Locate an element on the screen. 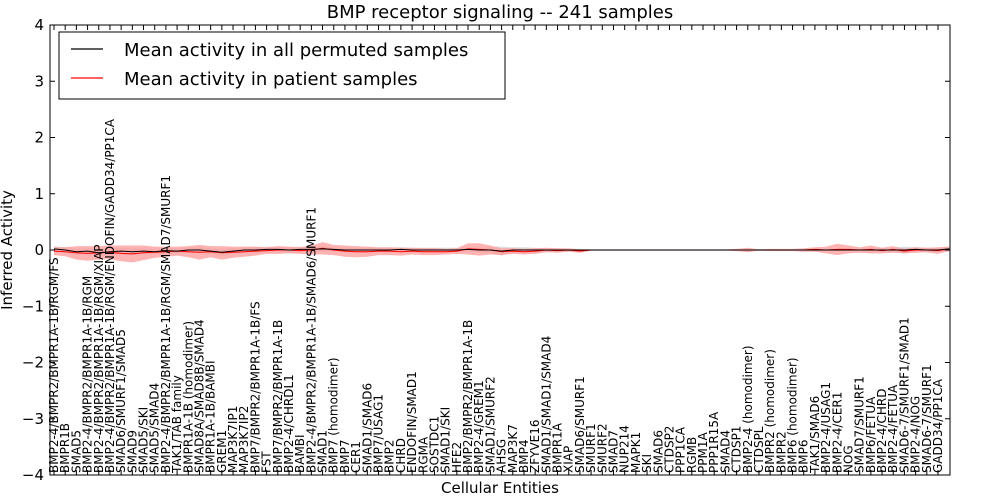  x-tick-label: SMAD5/SKI is located at coordinates (144, 440).